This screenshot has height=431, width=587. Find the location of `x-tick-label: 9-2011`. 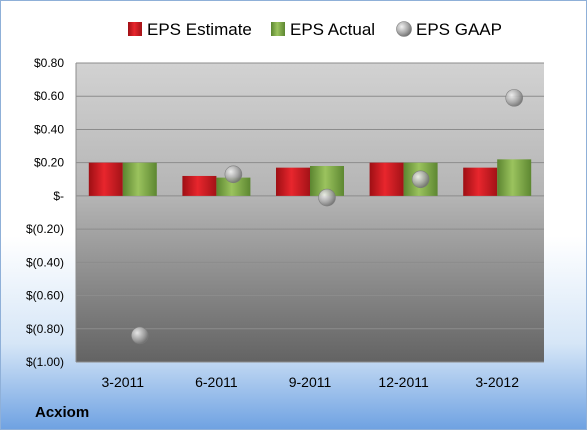

x-tick-label: 9-2011 is located at coordinates (310, 382).